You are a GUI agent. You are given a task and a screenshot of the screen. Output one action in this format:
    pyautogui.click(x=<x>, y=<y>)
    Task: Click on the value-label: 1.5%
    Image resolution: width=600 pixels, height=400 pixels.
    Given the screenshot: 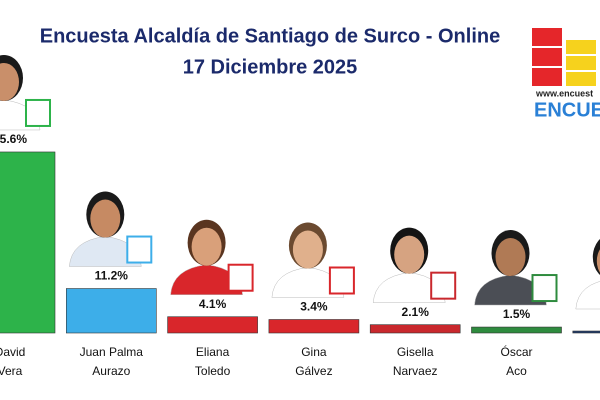 What is the action you would take?
    pyautogui.click(x=517, y=314)
    